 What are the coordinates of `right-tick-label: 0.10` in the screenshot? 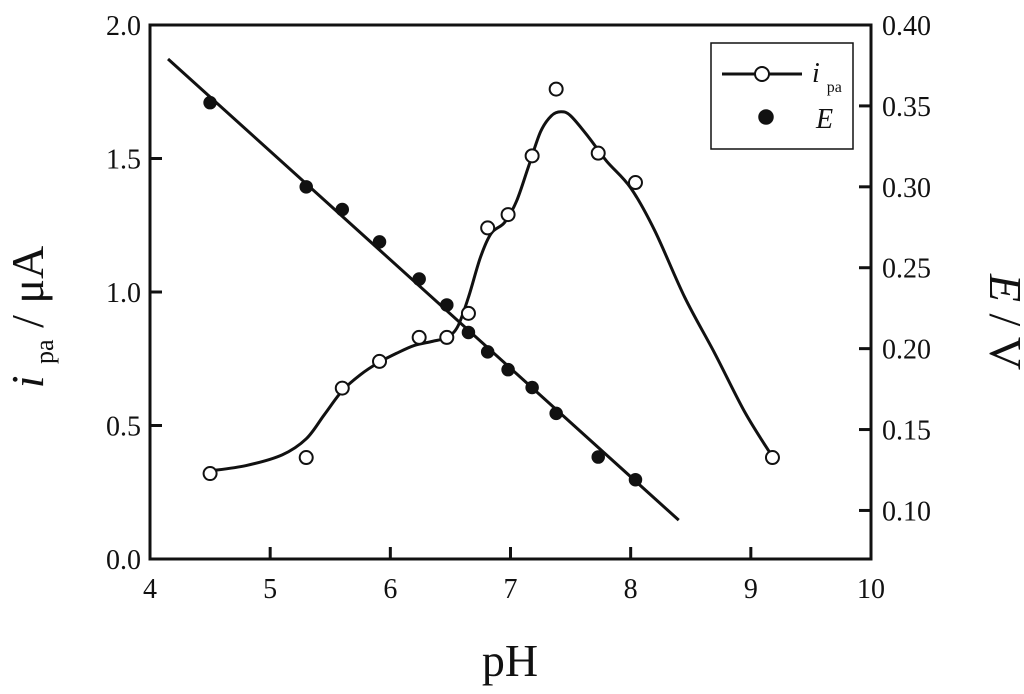 It's located at (906, 511).